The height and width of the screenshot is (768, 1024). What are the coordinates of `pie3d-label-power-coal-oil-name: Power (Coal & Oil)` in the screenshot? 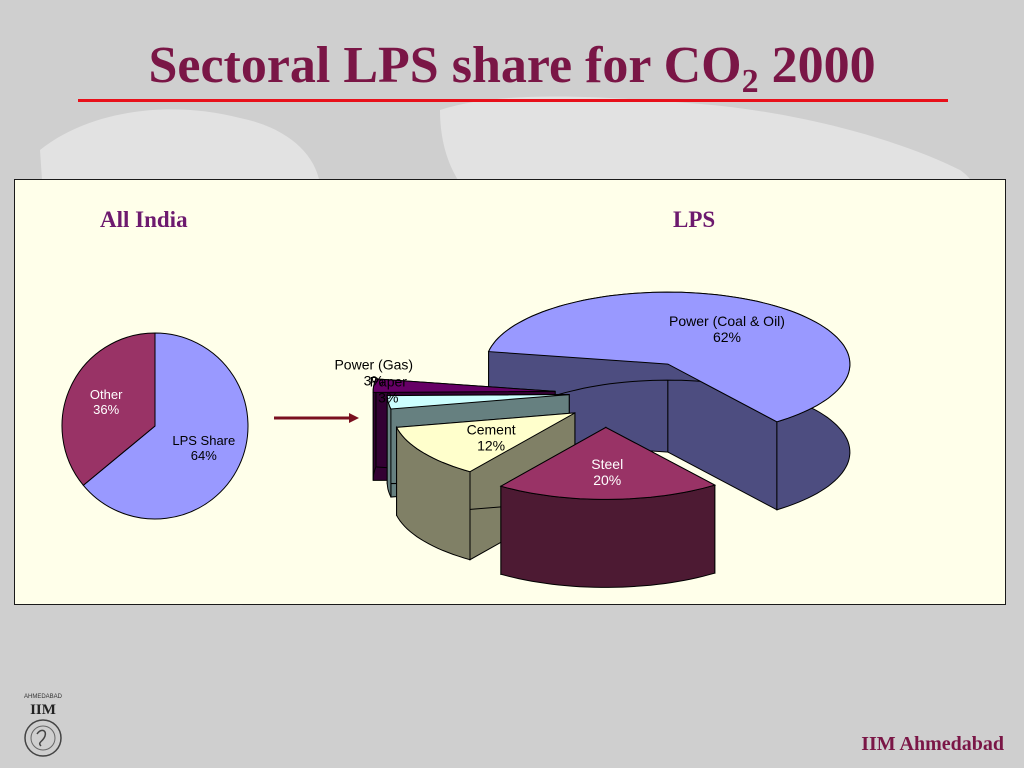 It's located at (727, 321).